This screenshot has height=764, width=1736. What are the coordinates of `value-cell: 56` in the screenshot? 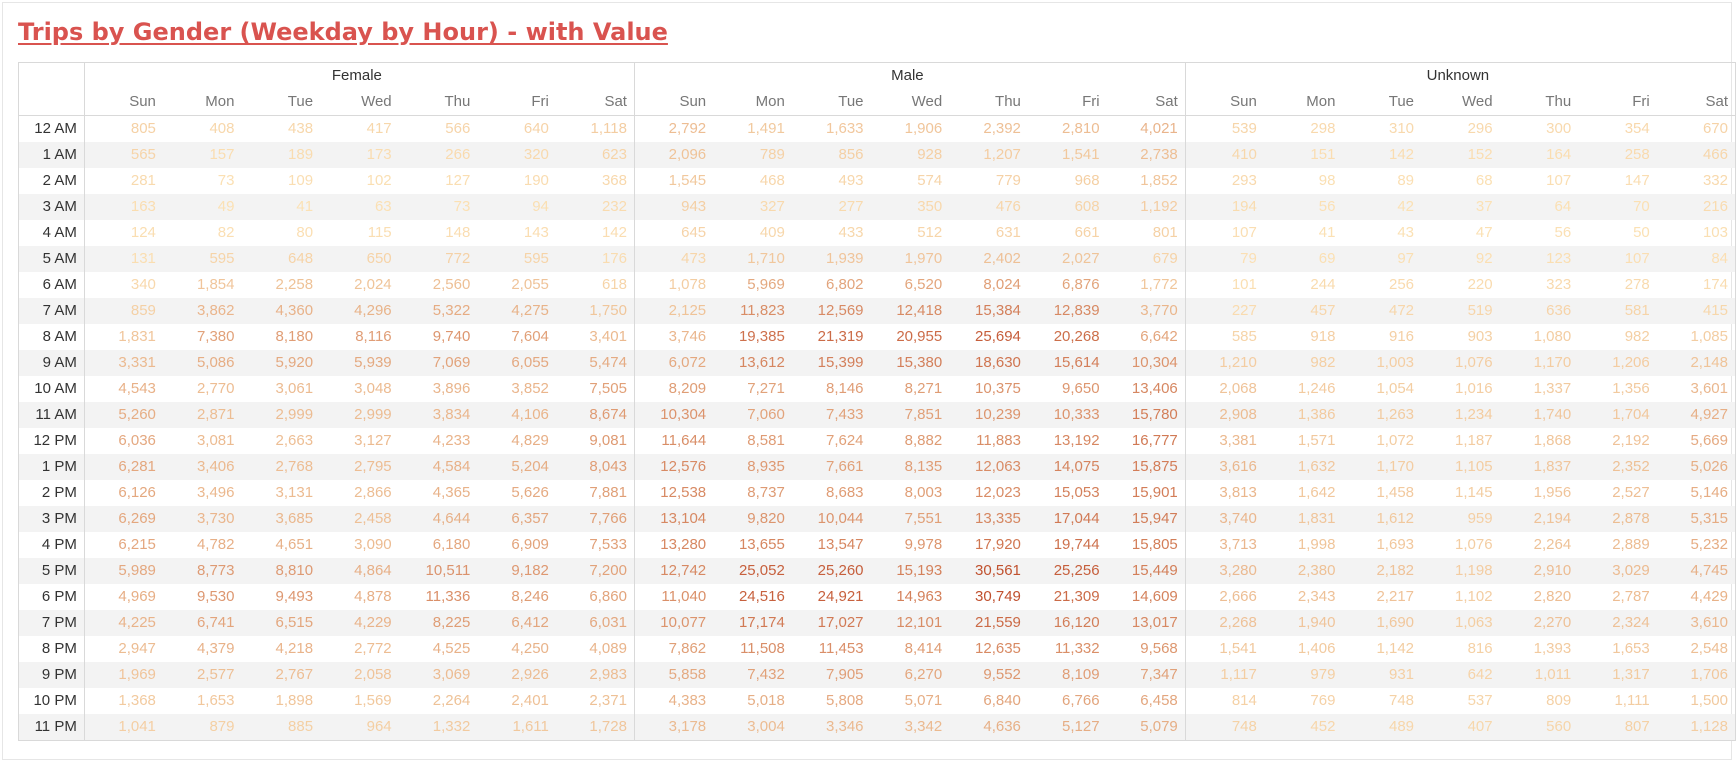 It's located at (1563, 232).